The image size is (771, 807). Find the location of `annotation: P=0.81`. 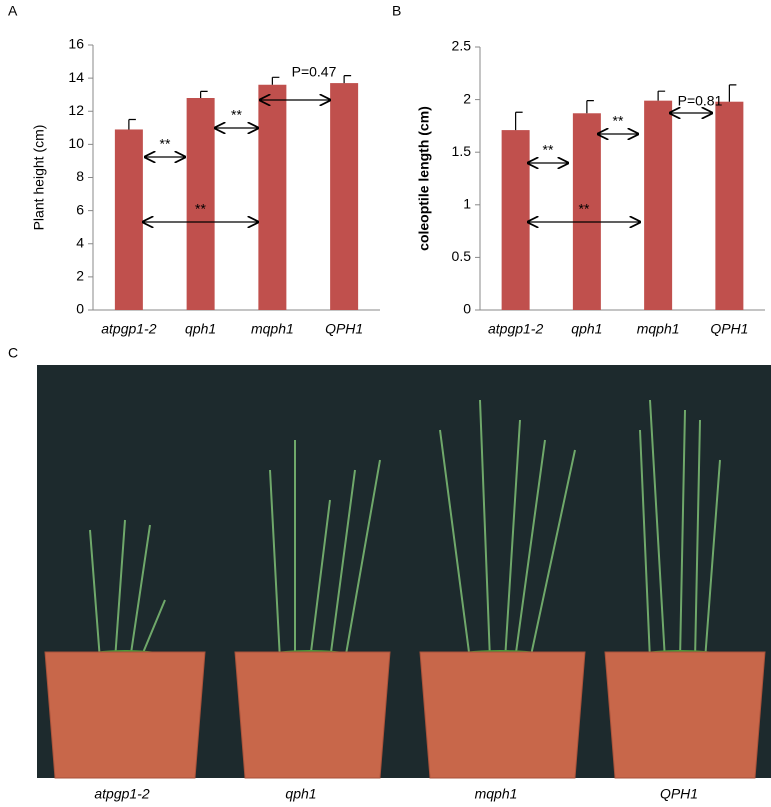

annotation: P=0.81 is located at coordinates (700, 101).